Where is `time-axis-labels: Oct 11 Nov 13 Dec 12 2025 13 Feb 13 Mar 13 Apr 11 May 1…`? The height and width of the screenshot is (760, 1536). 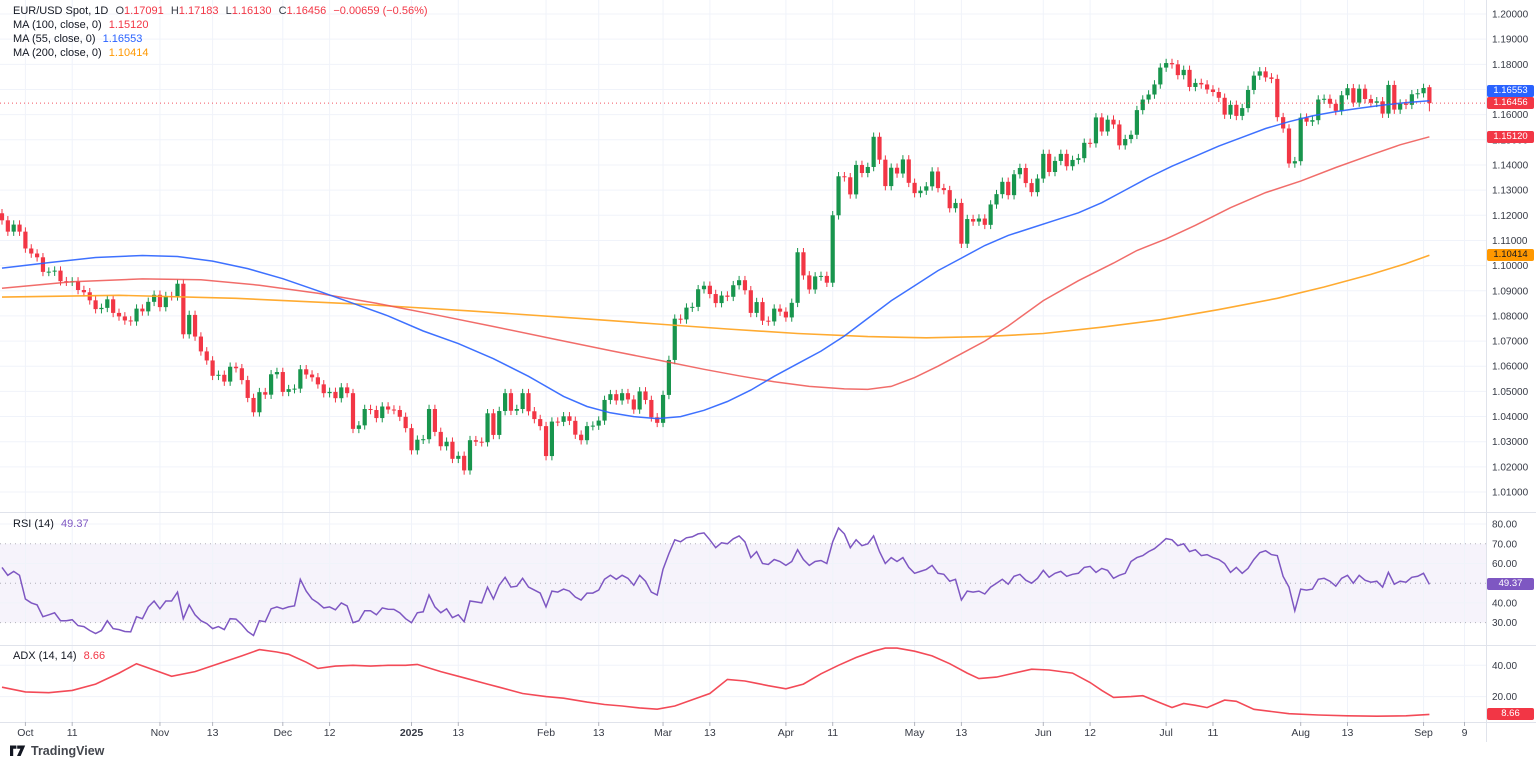 time-axis-labels: Oct 11 Nov 13 Dec 12 2025 13 Feb 13 Mar 13 Apr 11 May 1… is located at coordinates (742, 730).